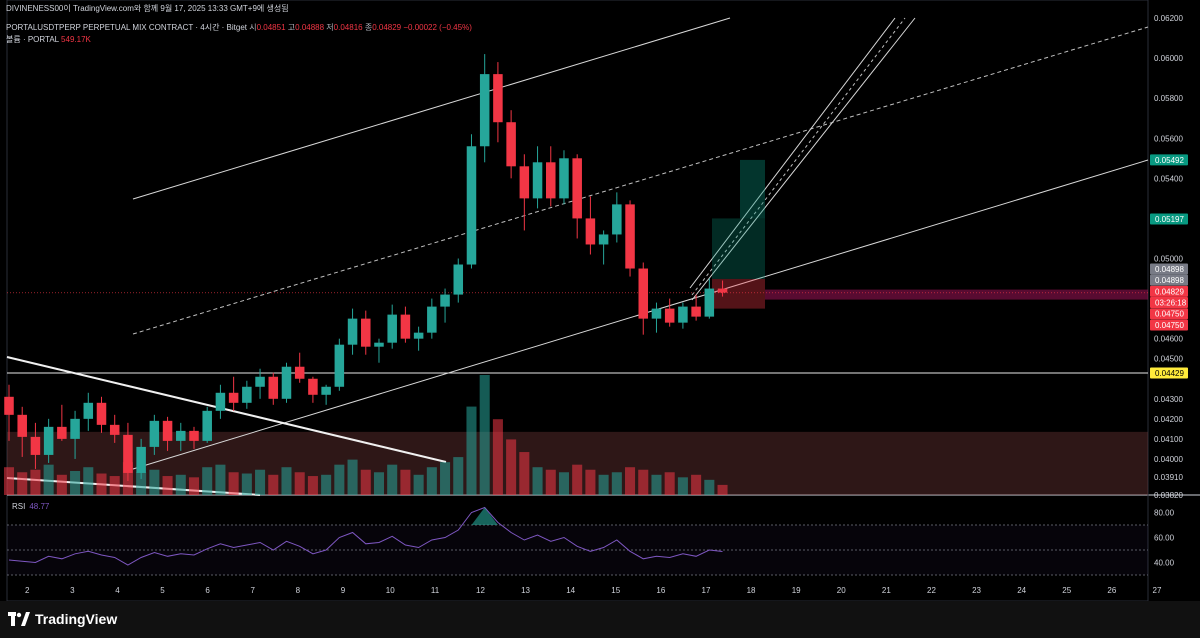  I want to click on rsi-line, so click(365, 536).